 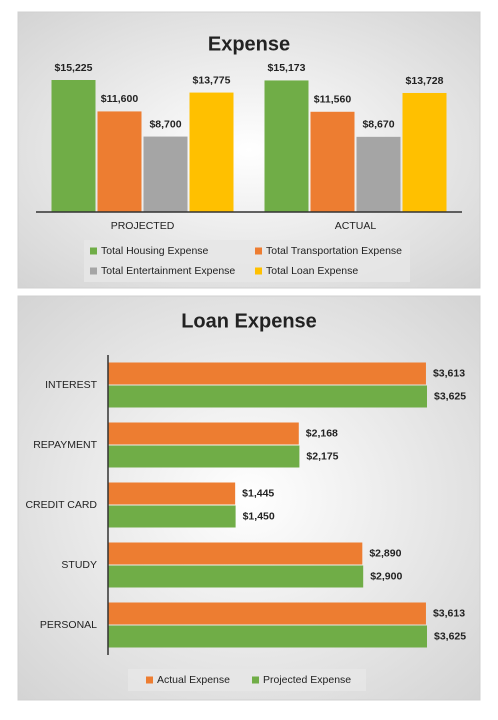 I want to click on value-label: $2,168, so click(x=322, y=433).